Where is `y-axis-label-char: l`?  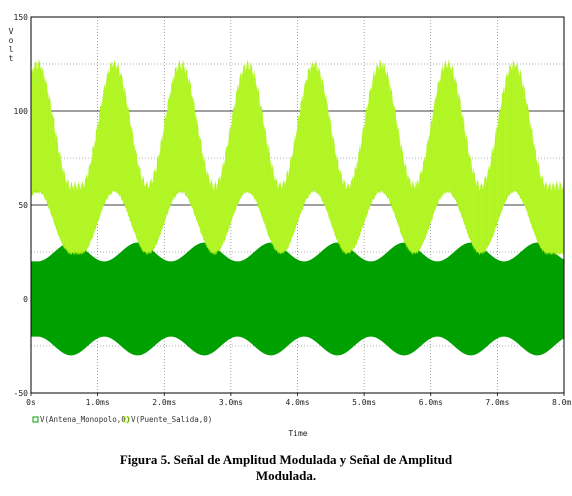
y-axis-label-char: l is located at coordinates (11, 49).